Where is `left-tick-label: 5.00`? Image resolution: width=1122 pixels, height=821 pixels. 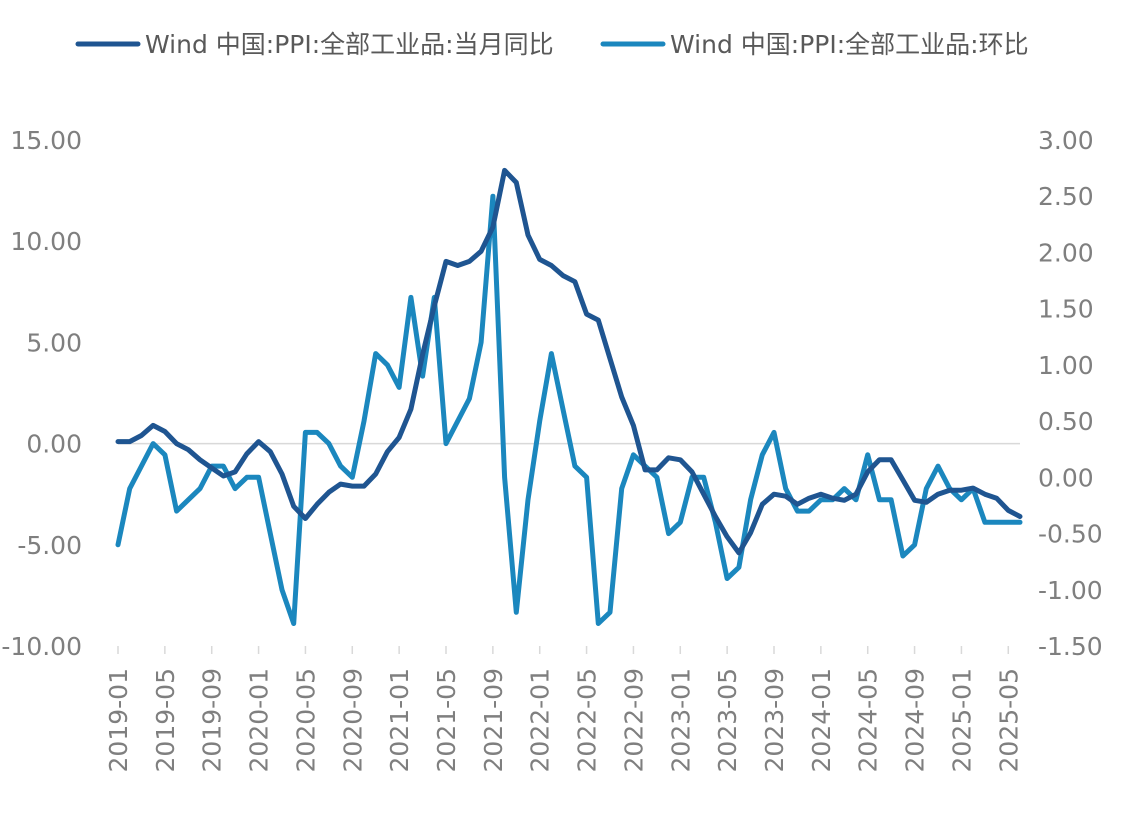
left-tick-label: 5.00 is located at coordinates (54, 342).